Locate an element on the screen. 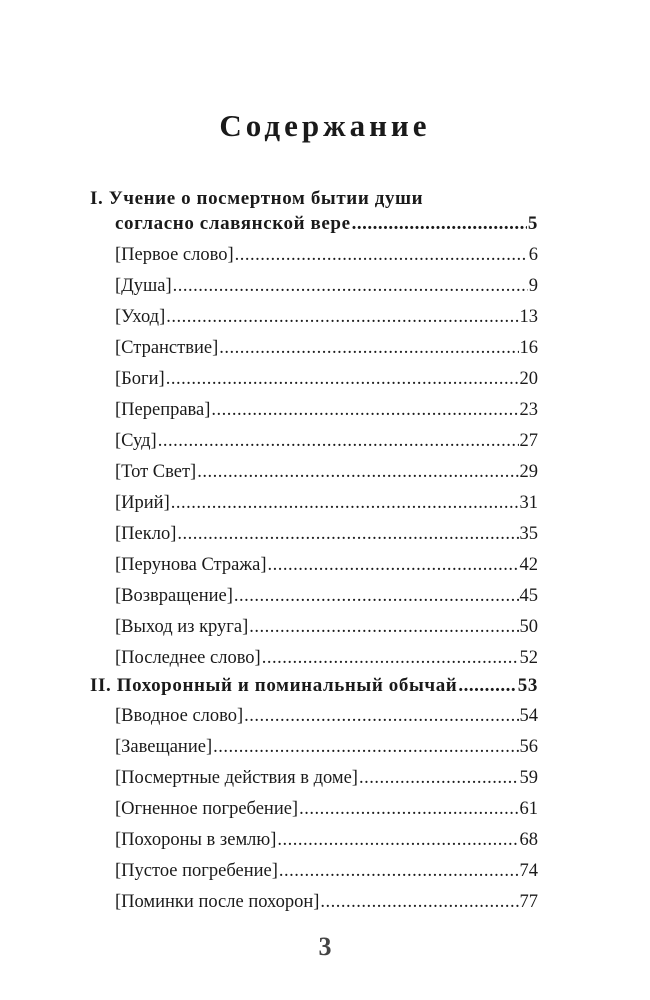 This screenshot has width=650, height=1000. entry-label: [Последнее слово] is located at coordinates (188, 658).